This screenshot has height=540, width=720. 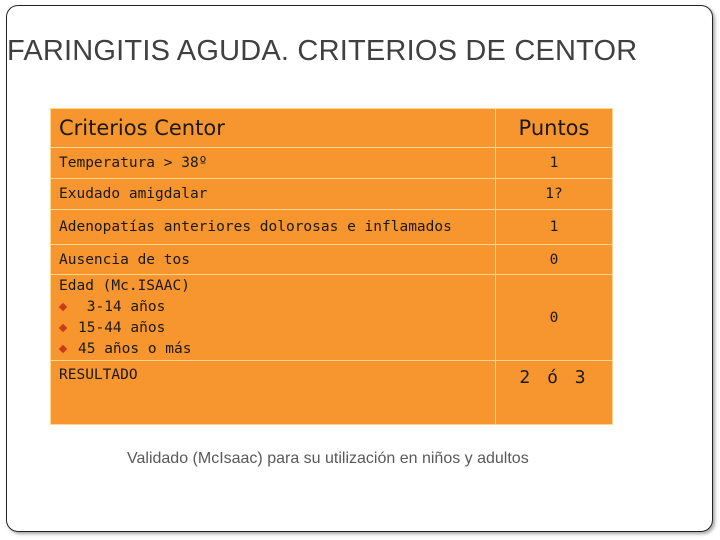 I want to click on result-row: RESULTADO 2 ó 3, so click(x=331, y=392).